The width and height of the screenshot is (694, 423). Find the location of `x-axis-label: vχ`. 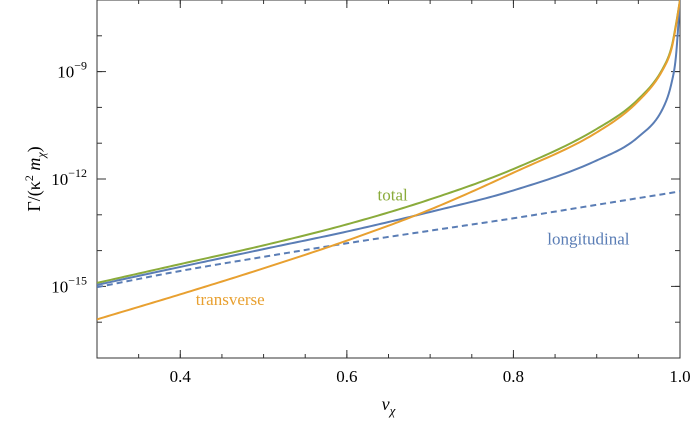

x-axis-label: vχ is located at coordinates (389, 406).